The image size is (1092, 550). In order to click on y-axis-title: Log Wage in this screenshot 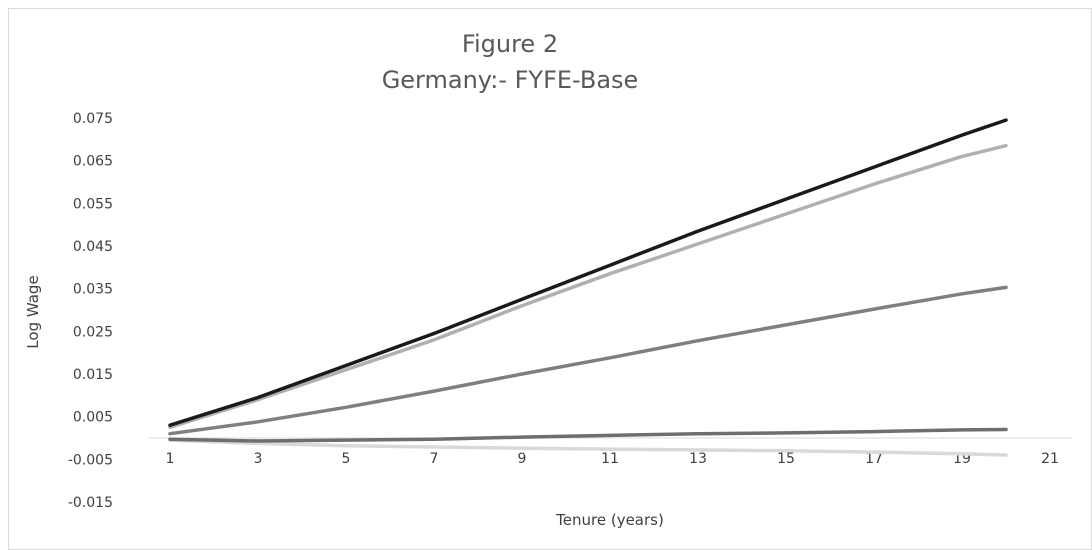, I will do `click(33, 311)`.